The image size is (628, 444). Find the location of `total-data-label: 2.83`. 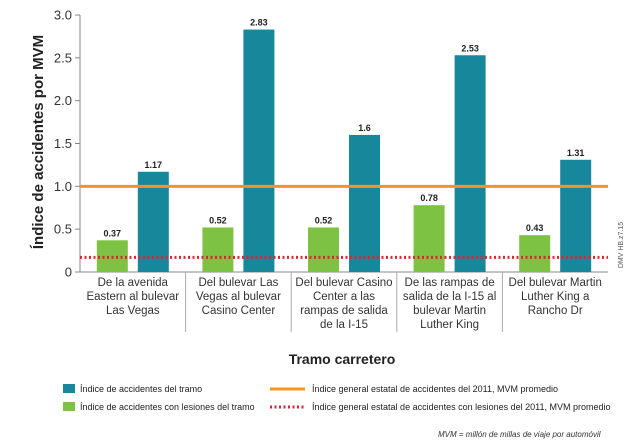

total-data-label: 2.83 is located at coordinates (259, 23).